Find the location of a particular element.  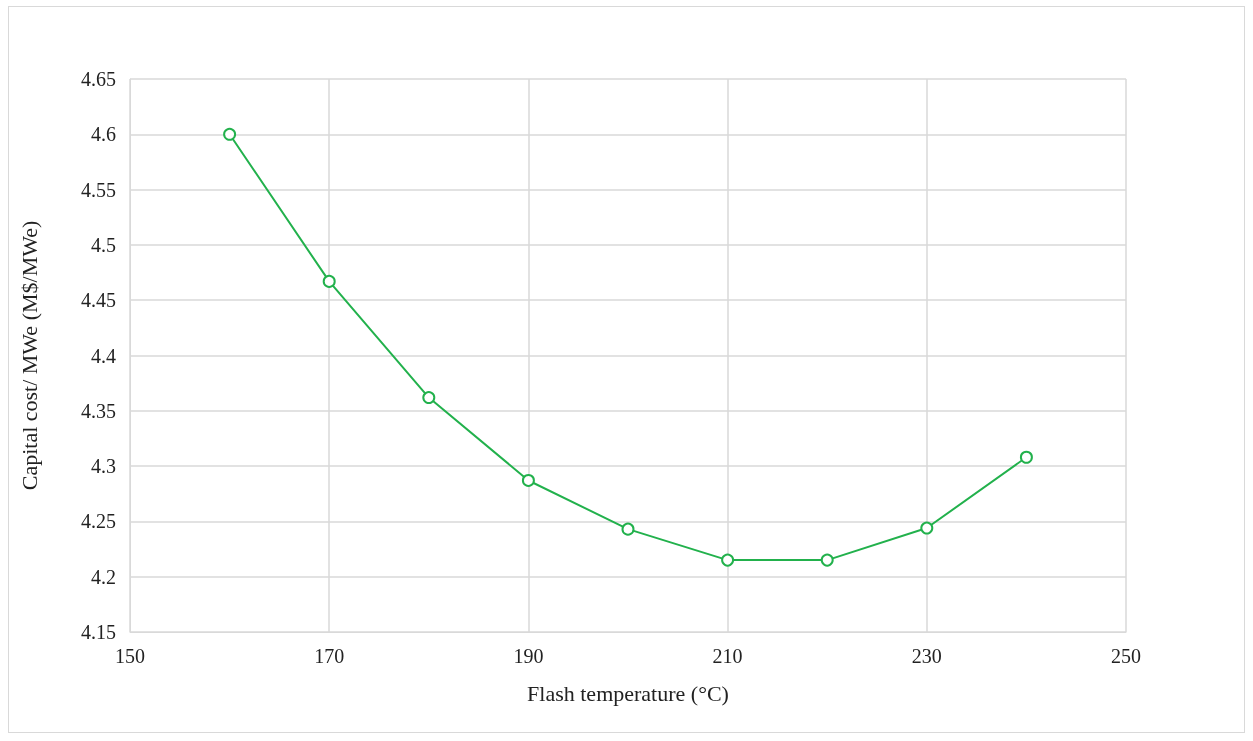

y-tick-label: 4.3 is located at coordinates (103, 466).